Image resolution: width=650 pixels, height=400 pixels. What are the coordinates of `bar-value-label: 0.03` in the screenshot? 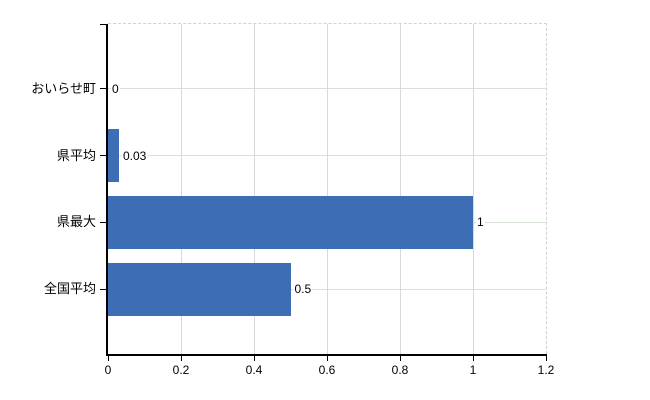 It's located at (134, 155).